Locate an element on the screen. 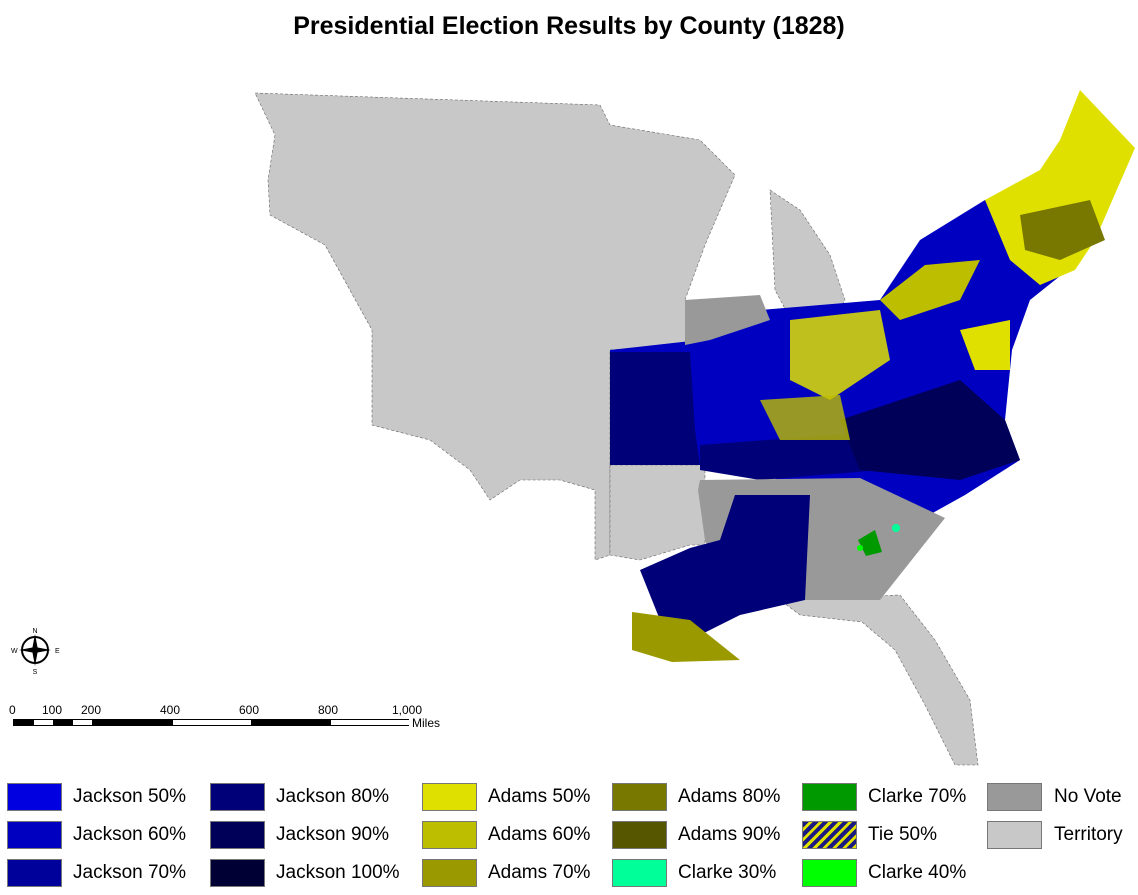 The width and height of the screenshot is (1138, 895). svg-text: N is located at coordinates (34, 631).